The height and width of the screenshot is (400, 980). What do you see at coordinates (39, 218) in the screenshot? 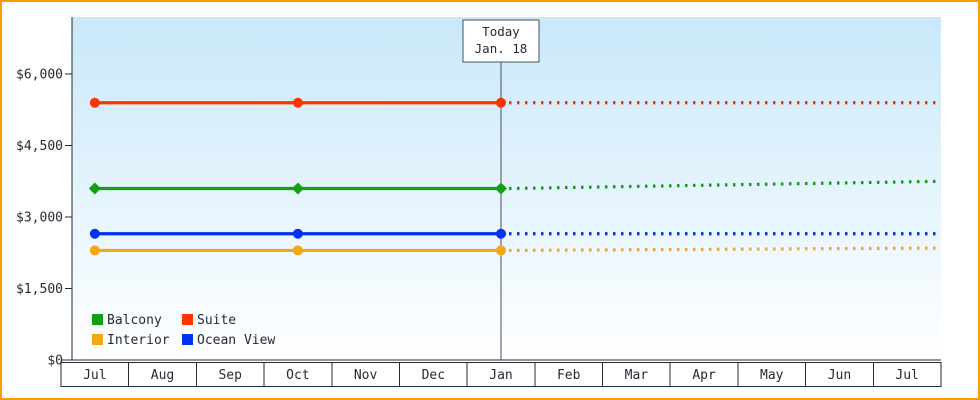
I see `y-axis-tick-label: $3,000` at bounding box center [39, 218].